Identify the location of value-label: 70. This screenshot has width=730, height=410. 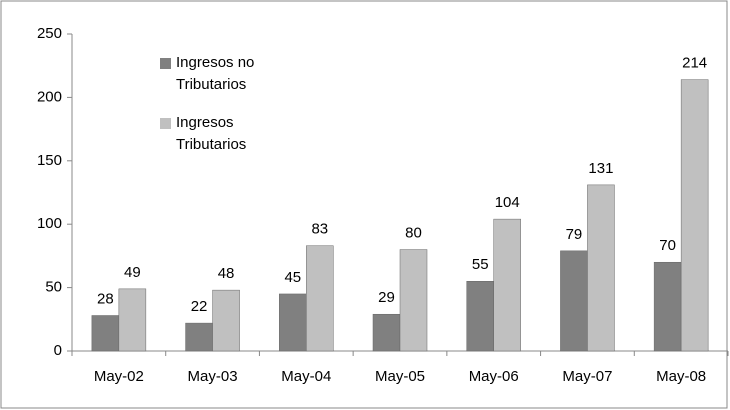
(667, 245).